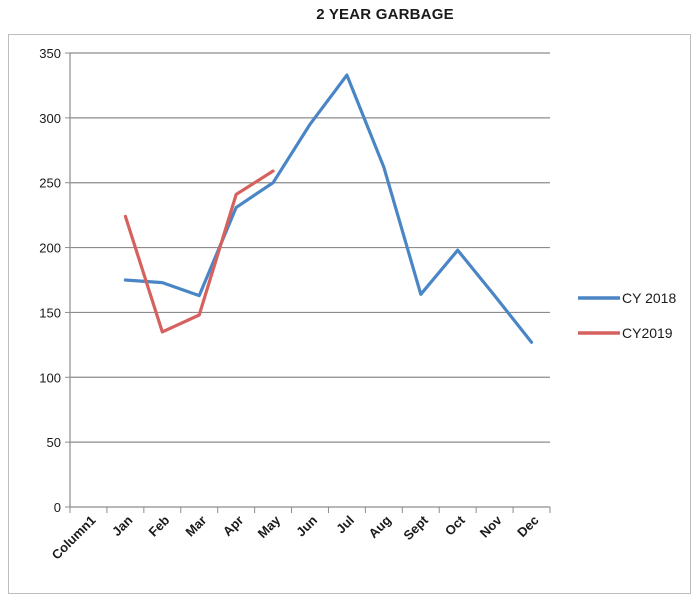 This screenshot has height=598, width=696. What do you see at coordinates (50, 248) in the screenshot?
I see `y-tick-label-200: 200` at bounding box center [50, 248].